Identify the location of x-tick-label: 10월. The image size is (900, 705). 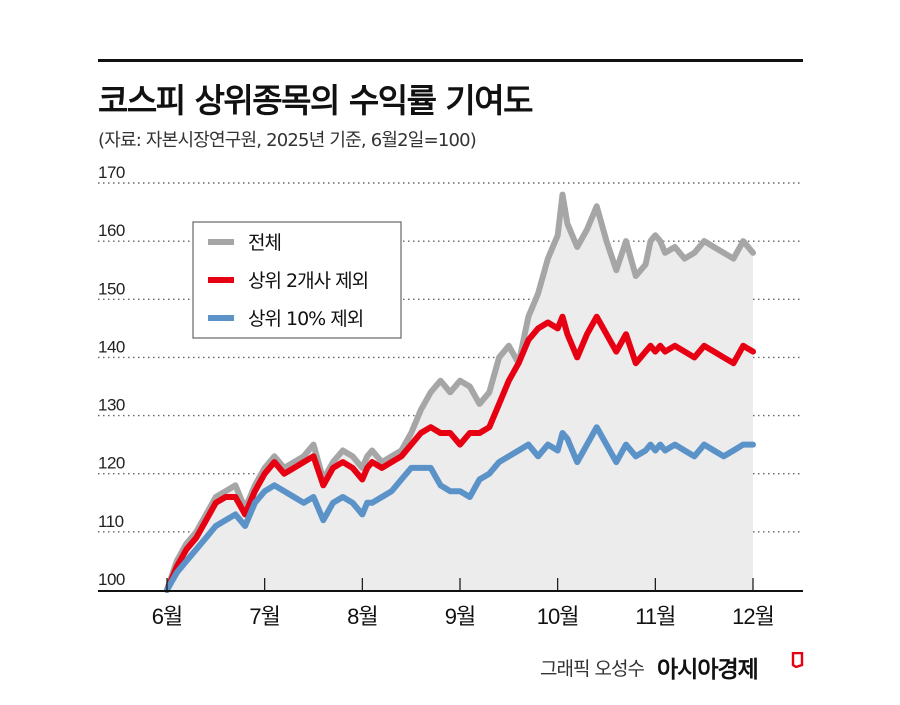
(558, 616).